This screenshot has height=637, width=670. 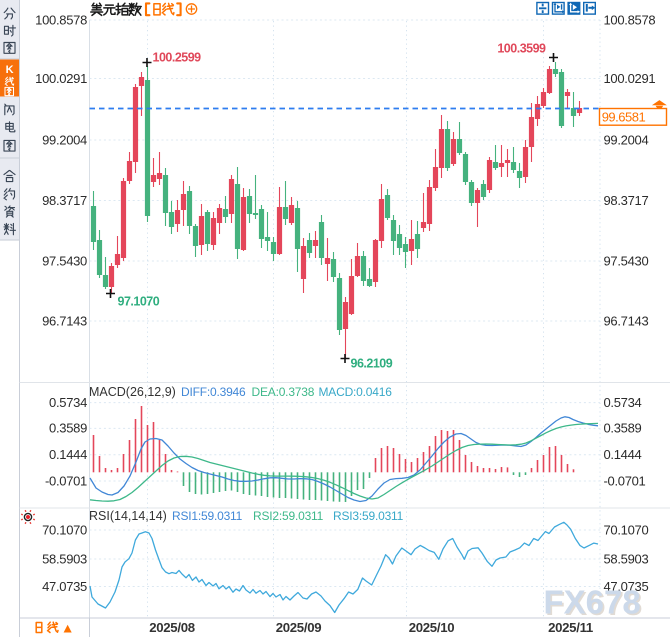 What do you see at coordinates (372, 364) in the screenshot?
I see `svg-text: 96.2109` at bounding box center [372, 364].